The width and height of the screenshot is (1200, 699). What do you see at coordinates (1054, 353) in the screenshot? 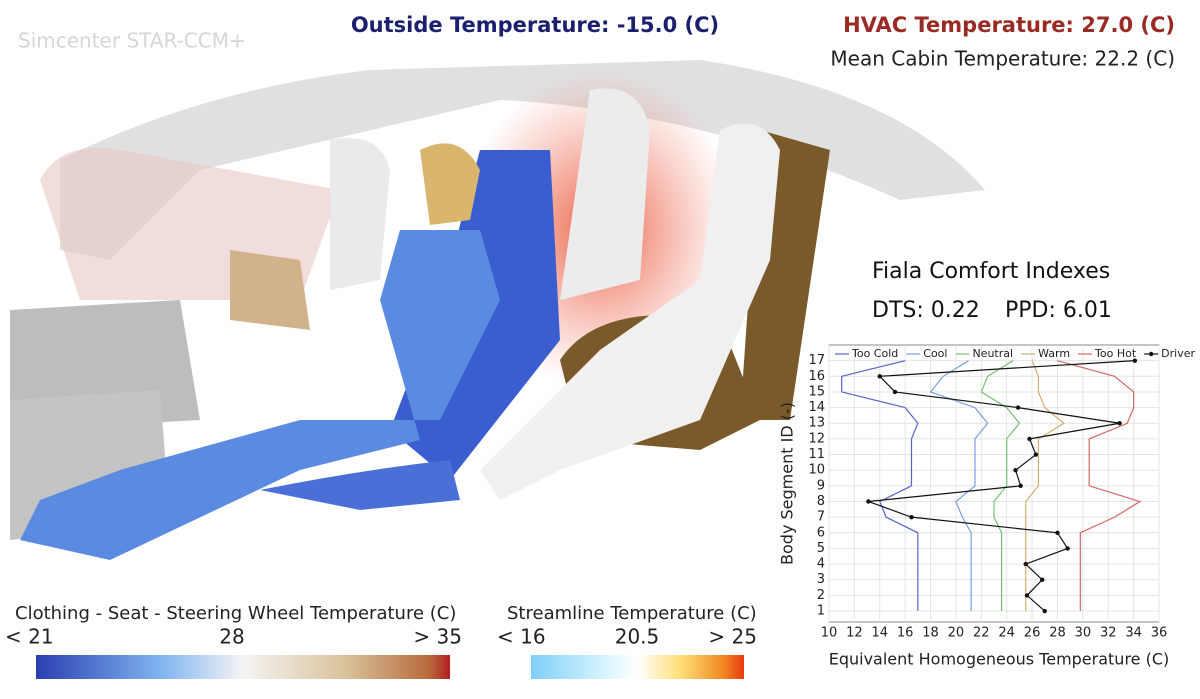
I see `legend-label: Warm` at bounding box center [1054, 353].